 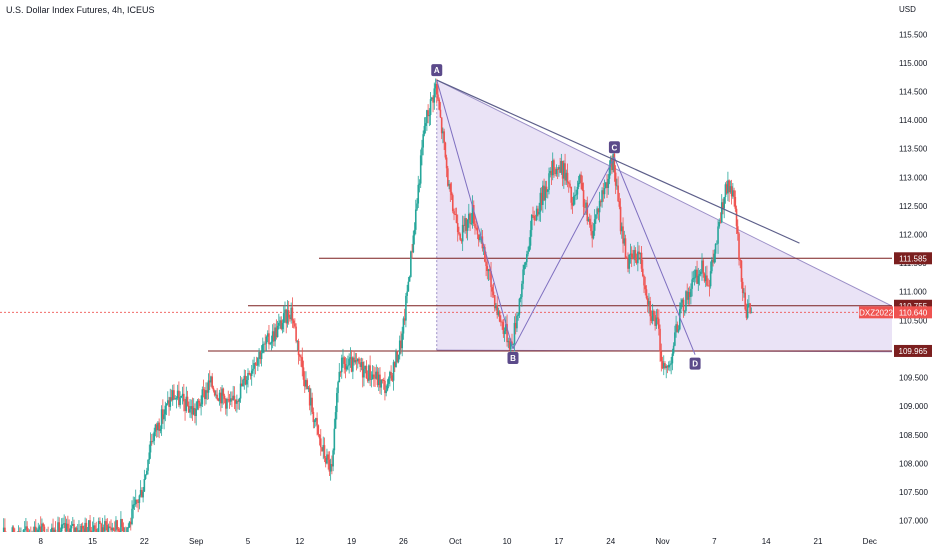 I want to click on x-tick-label: Nov, so click(x=662, y=541).